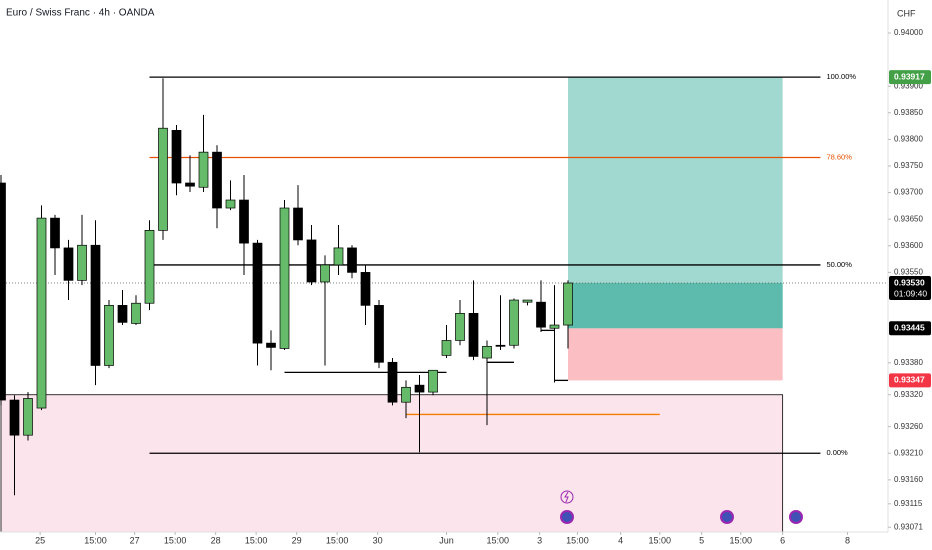 The height and width of the screenshot is (550, 932). What do you see at coordinates (446, 540) in the screenshot?
I see `x-tick-label: Jun` at bounding box center [446, 540].